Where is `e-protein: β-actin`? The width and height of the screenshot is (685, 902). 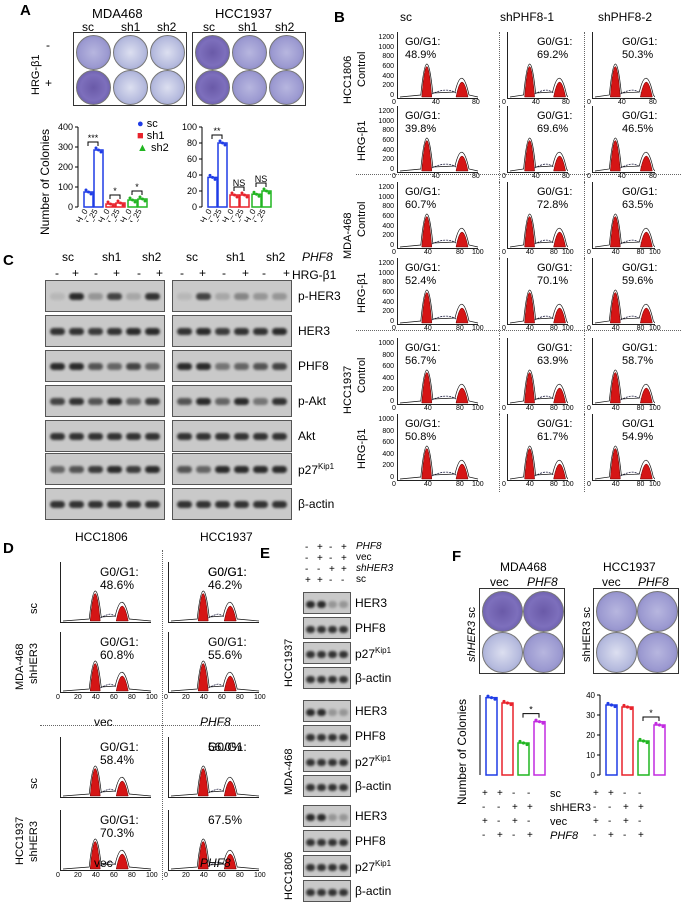 e-protein: β-actin is located at coordinates (373, 678).